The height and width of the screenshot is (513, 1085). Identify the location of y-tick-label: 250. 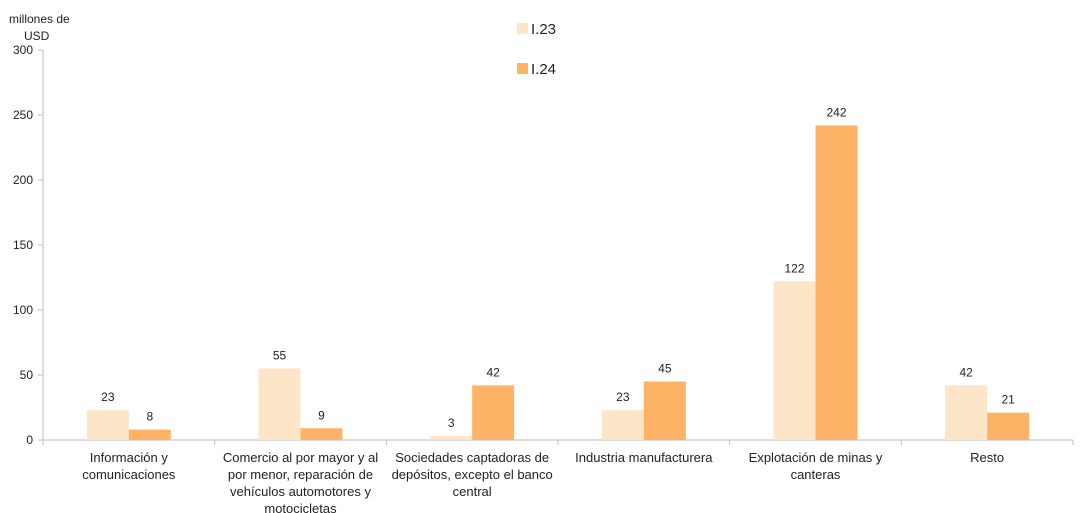
(23, 115).